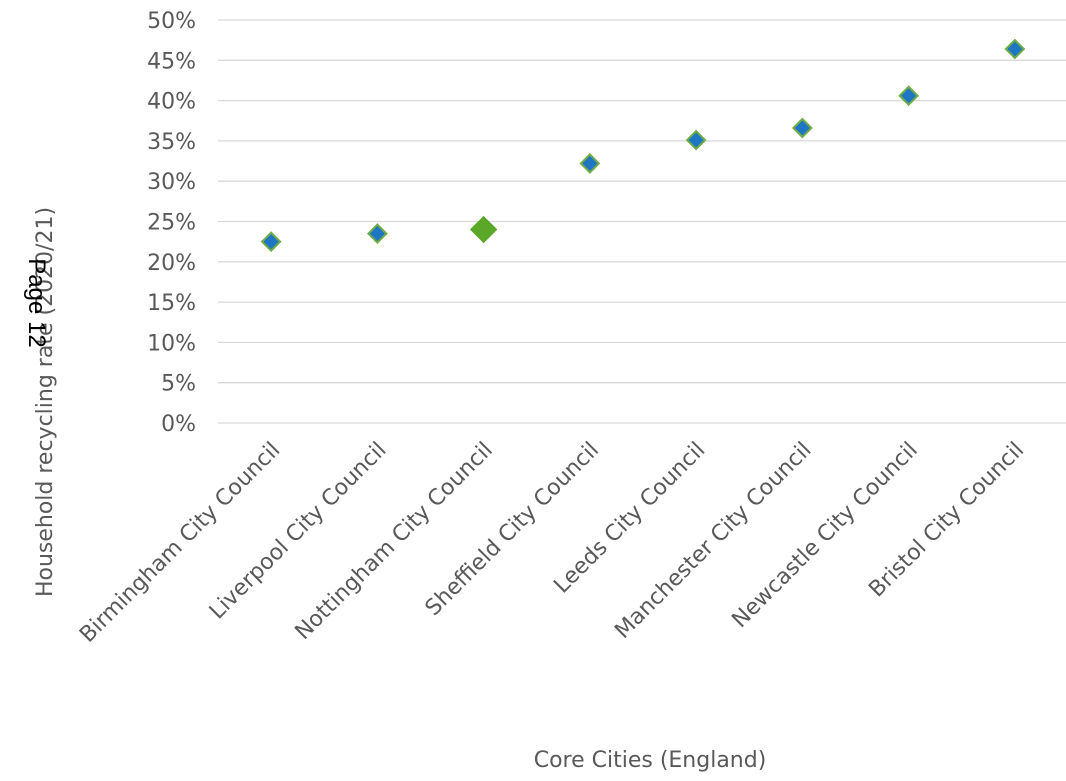 The image size is (1066, 781). I want to click on y-tick-label: 50%, so click(171, 21).